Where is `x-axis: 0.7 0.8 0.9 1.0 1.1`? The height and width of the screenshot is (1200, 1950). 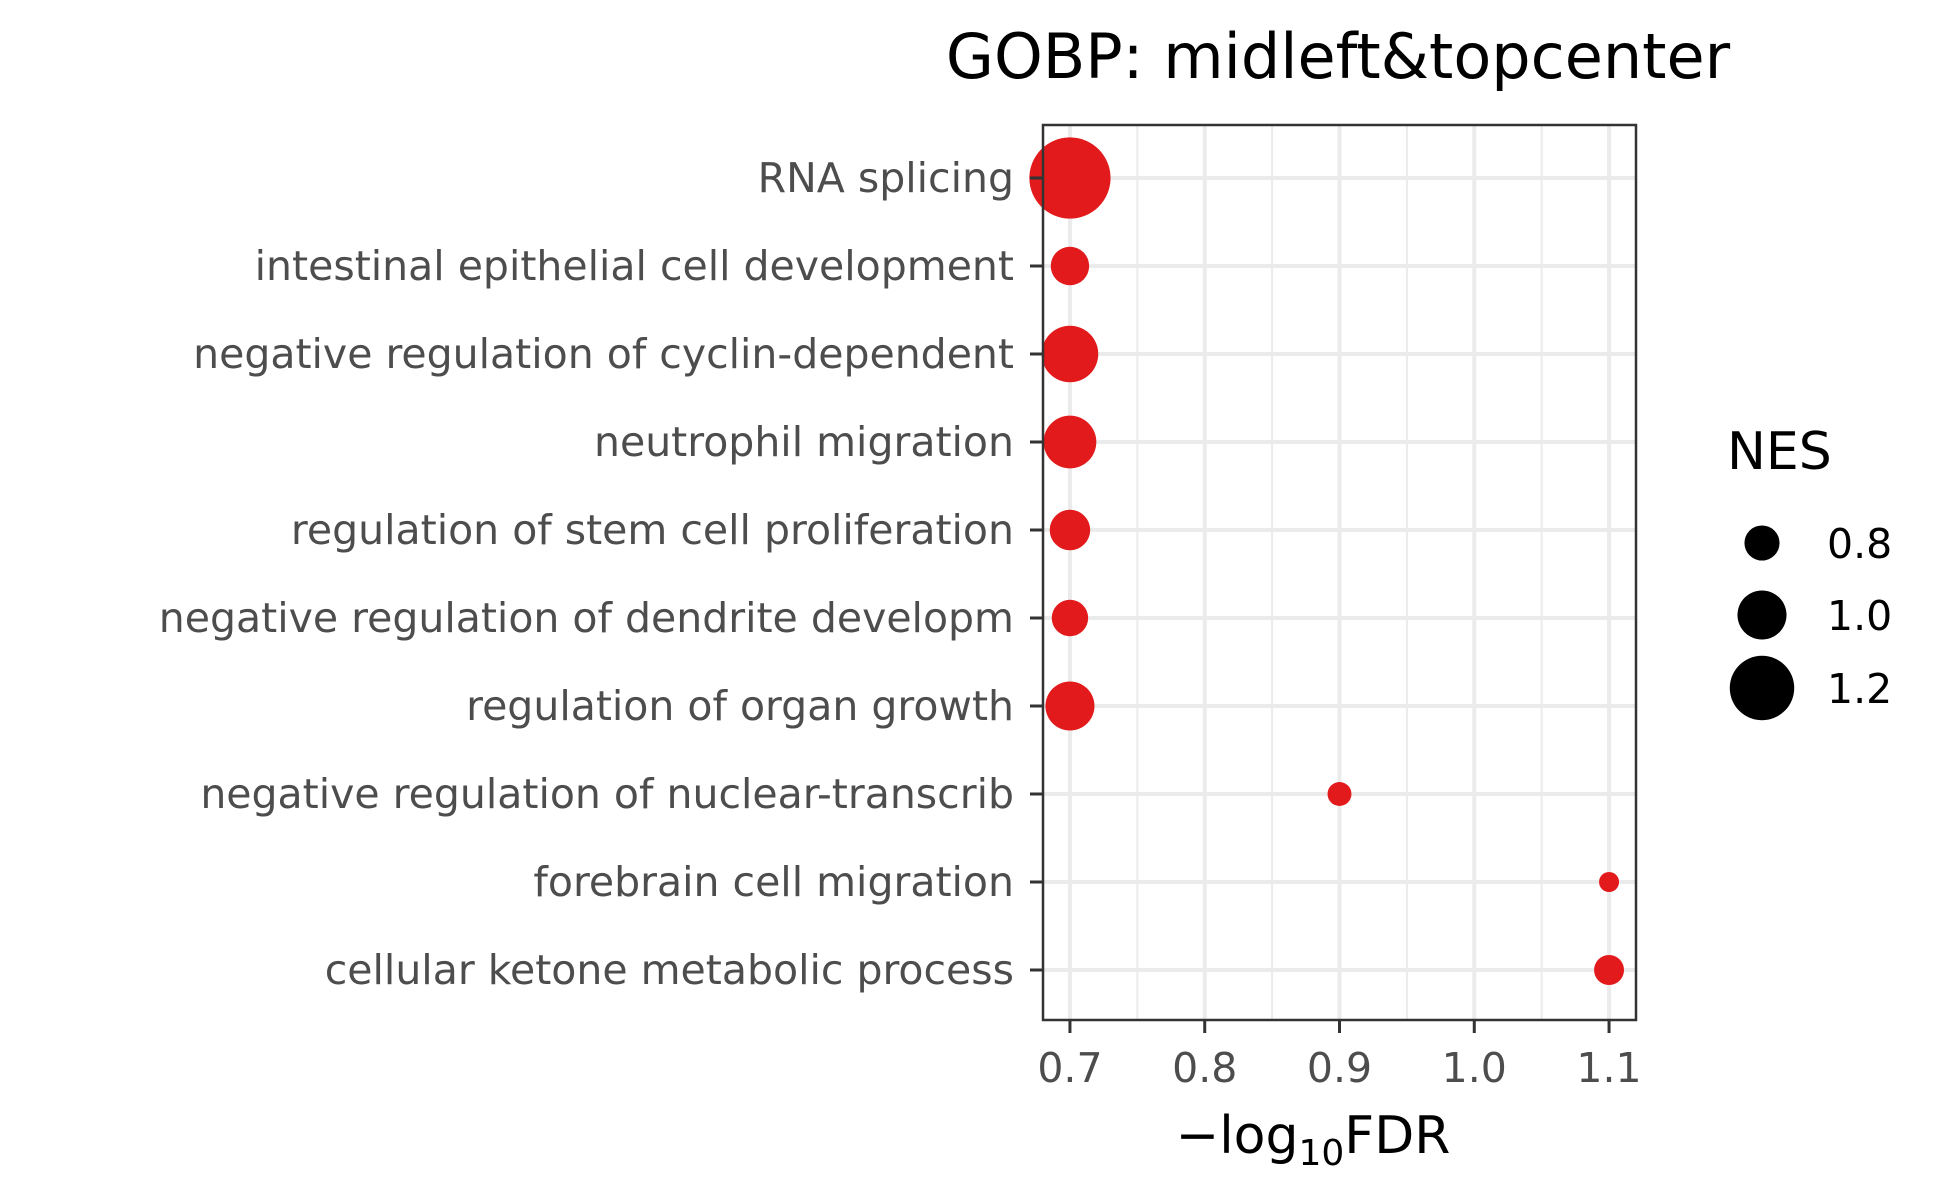
x-axis: 0.7 0.8 0.9 1.0 1.1 is located at coordinates (1339, 1056).